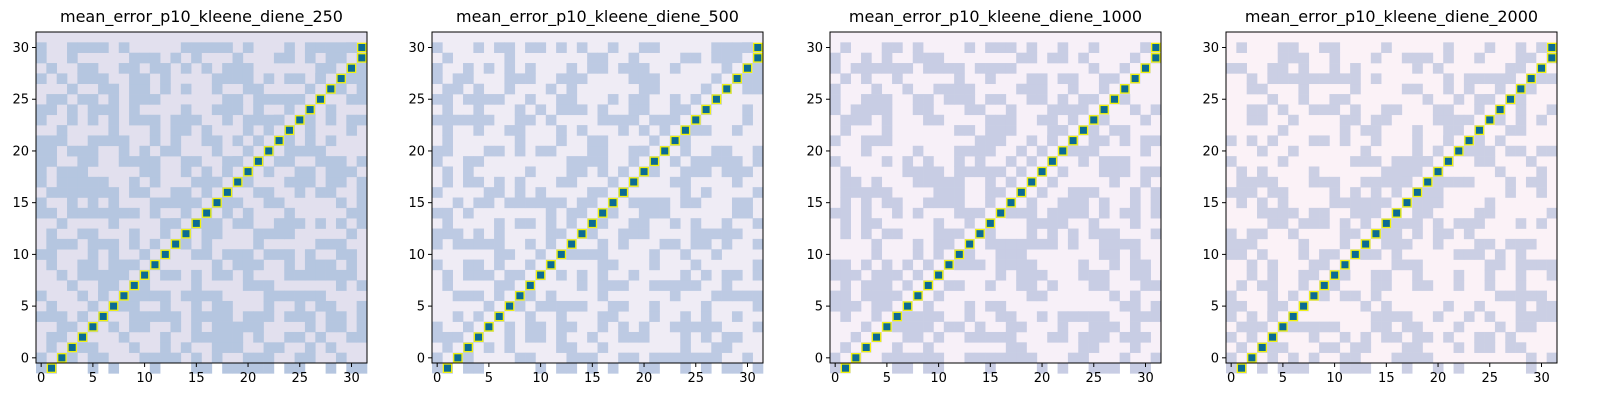 This screenshot has width=1597, height=403. I want to click on y-tick-label: 30, so click(416, 48).